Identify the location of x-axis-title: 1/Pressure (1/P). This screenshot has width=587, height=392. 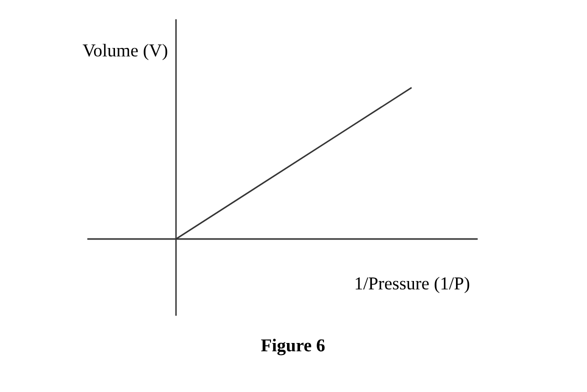
(413, 285).